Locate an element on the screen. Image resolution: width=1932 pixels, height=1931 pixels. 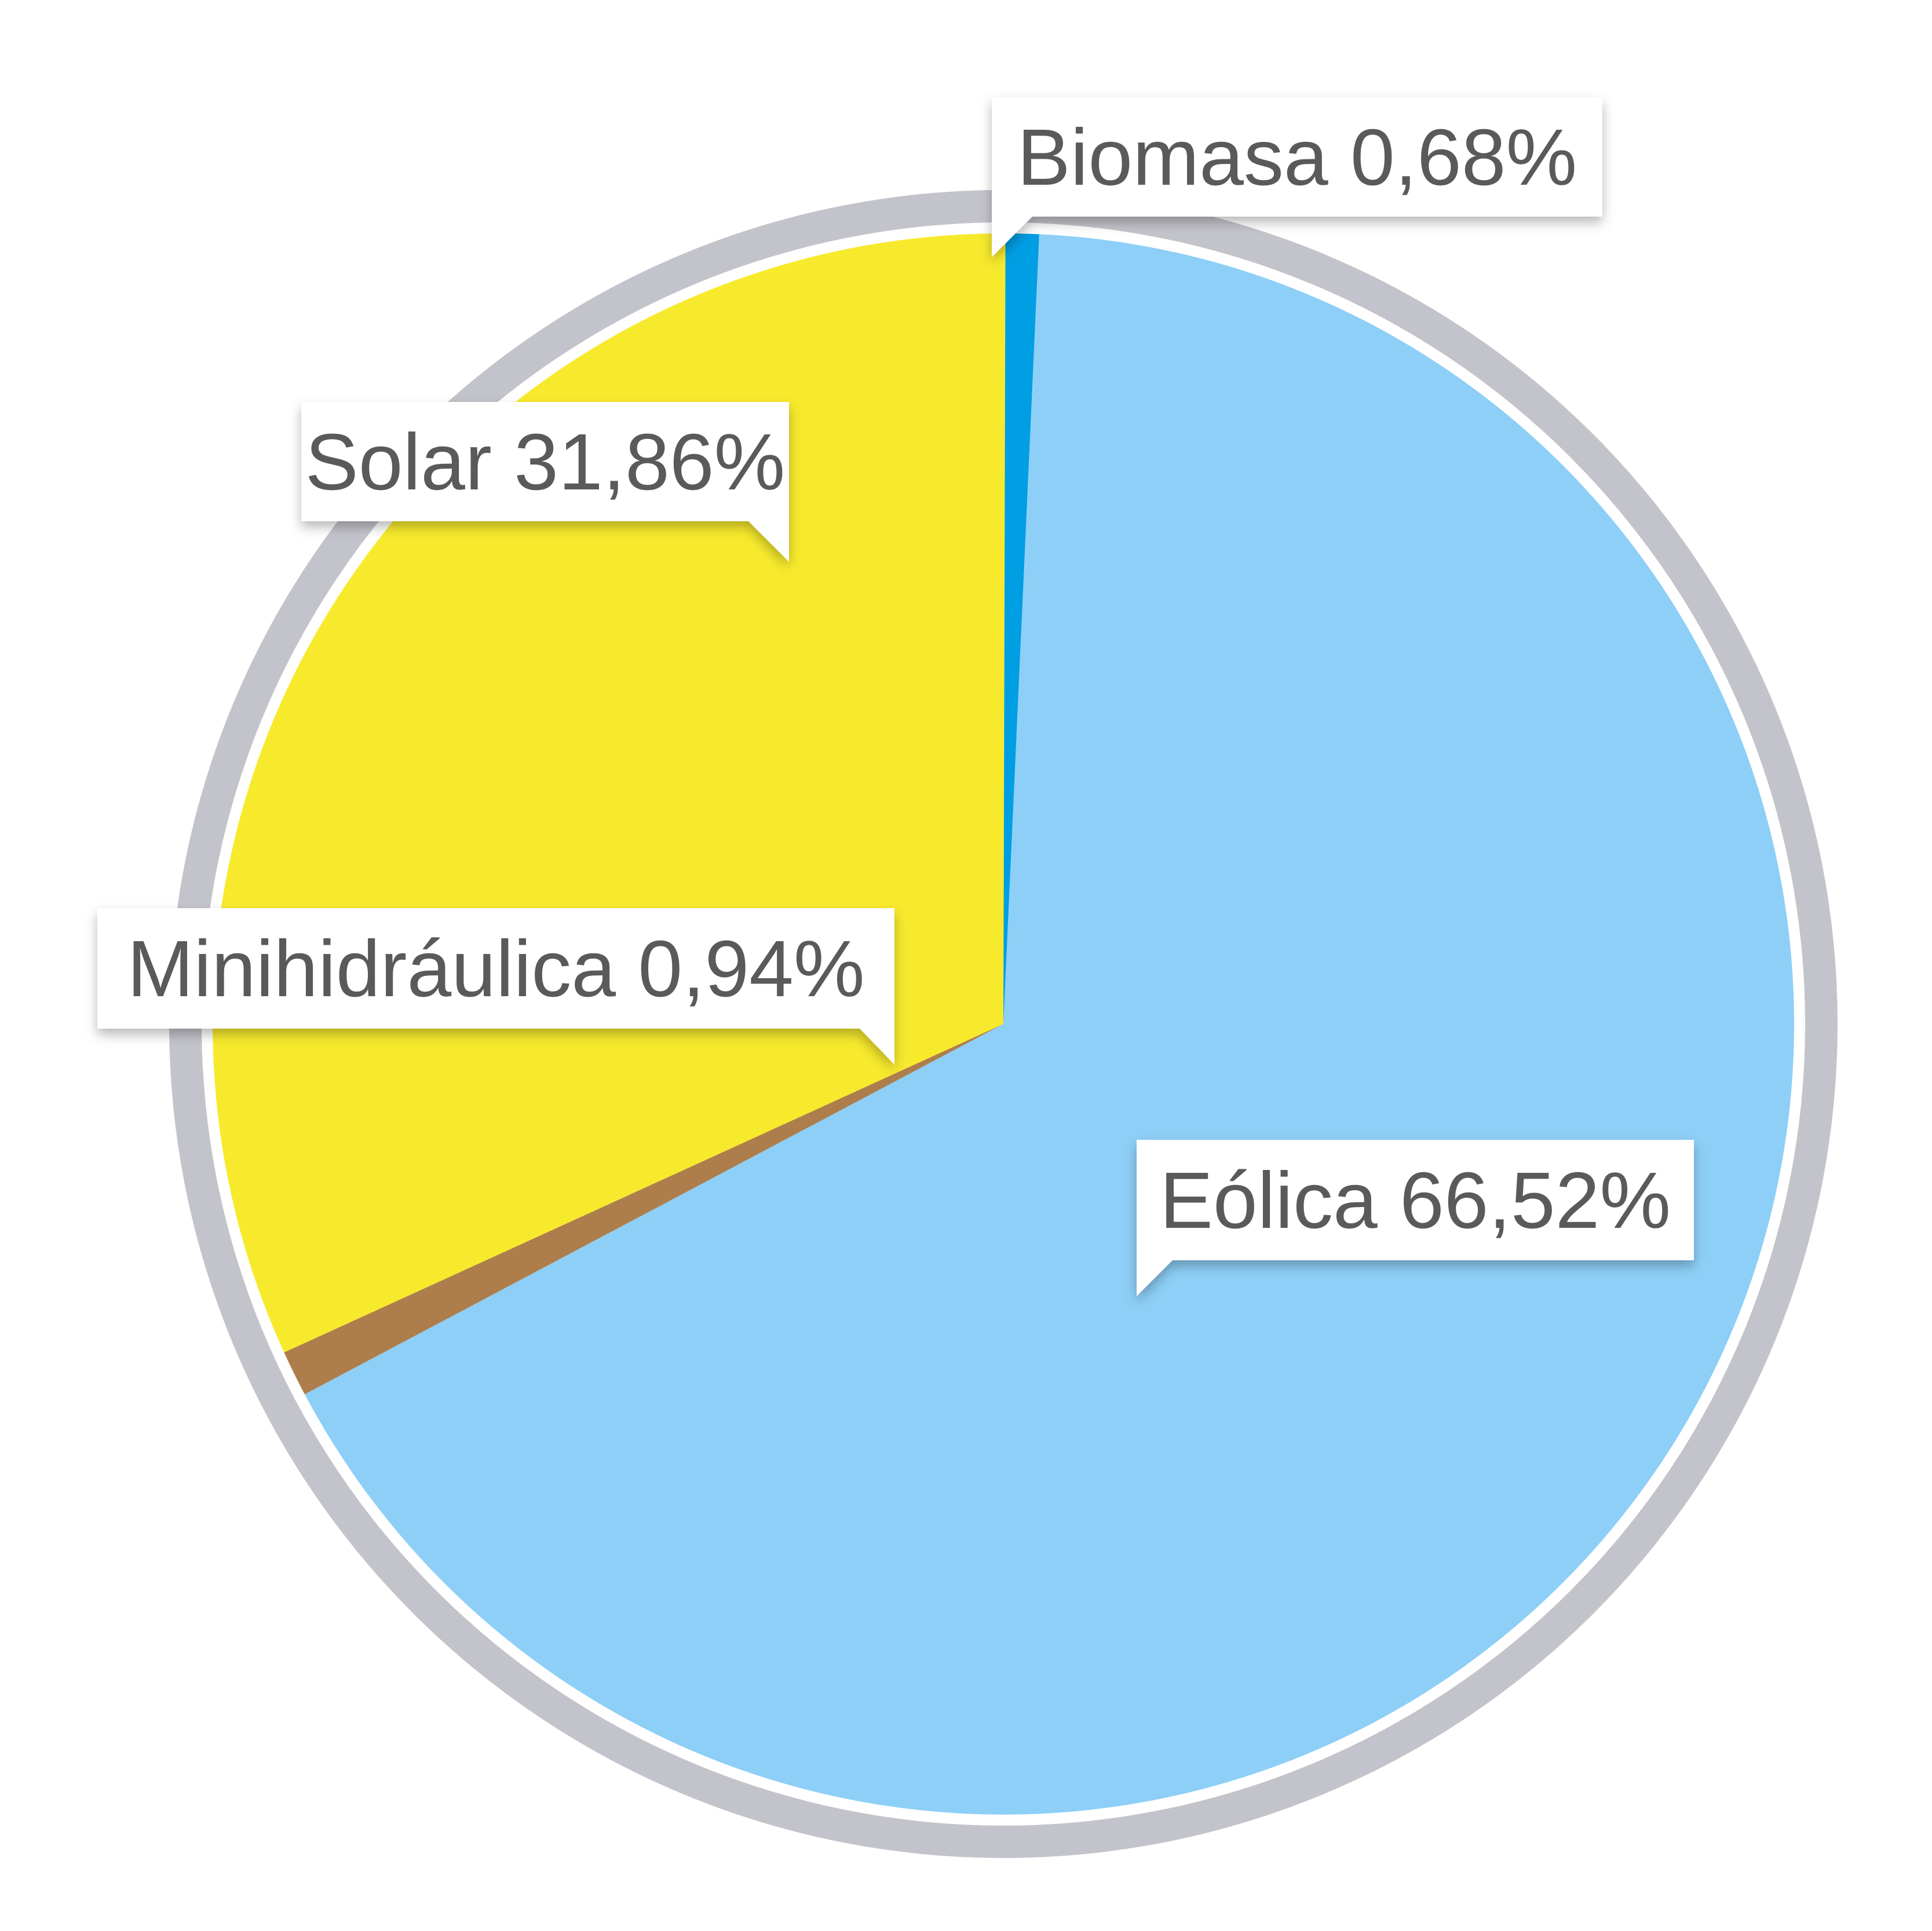
callout-eolica: Eólica 66,52% is located at coordinates (1416, 1218).